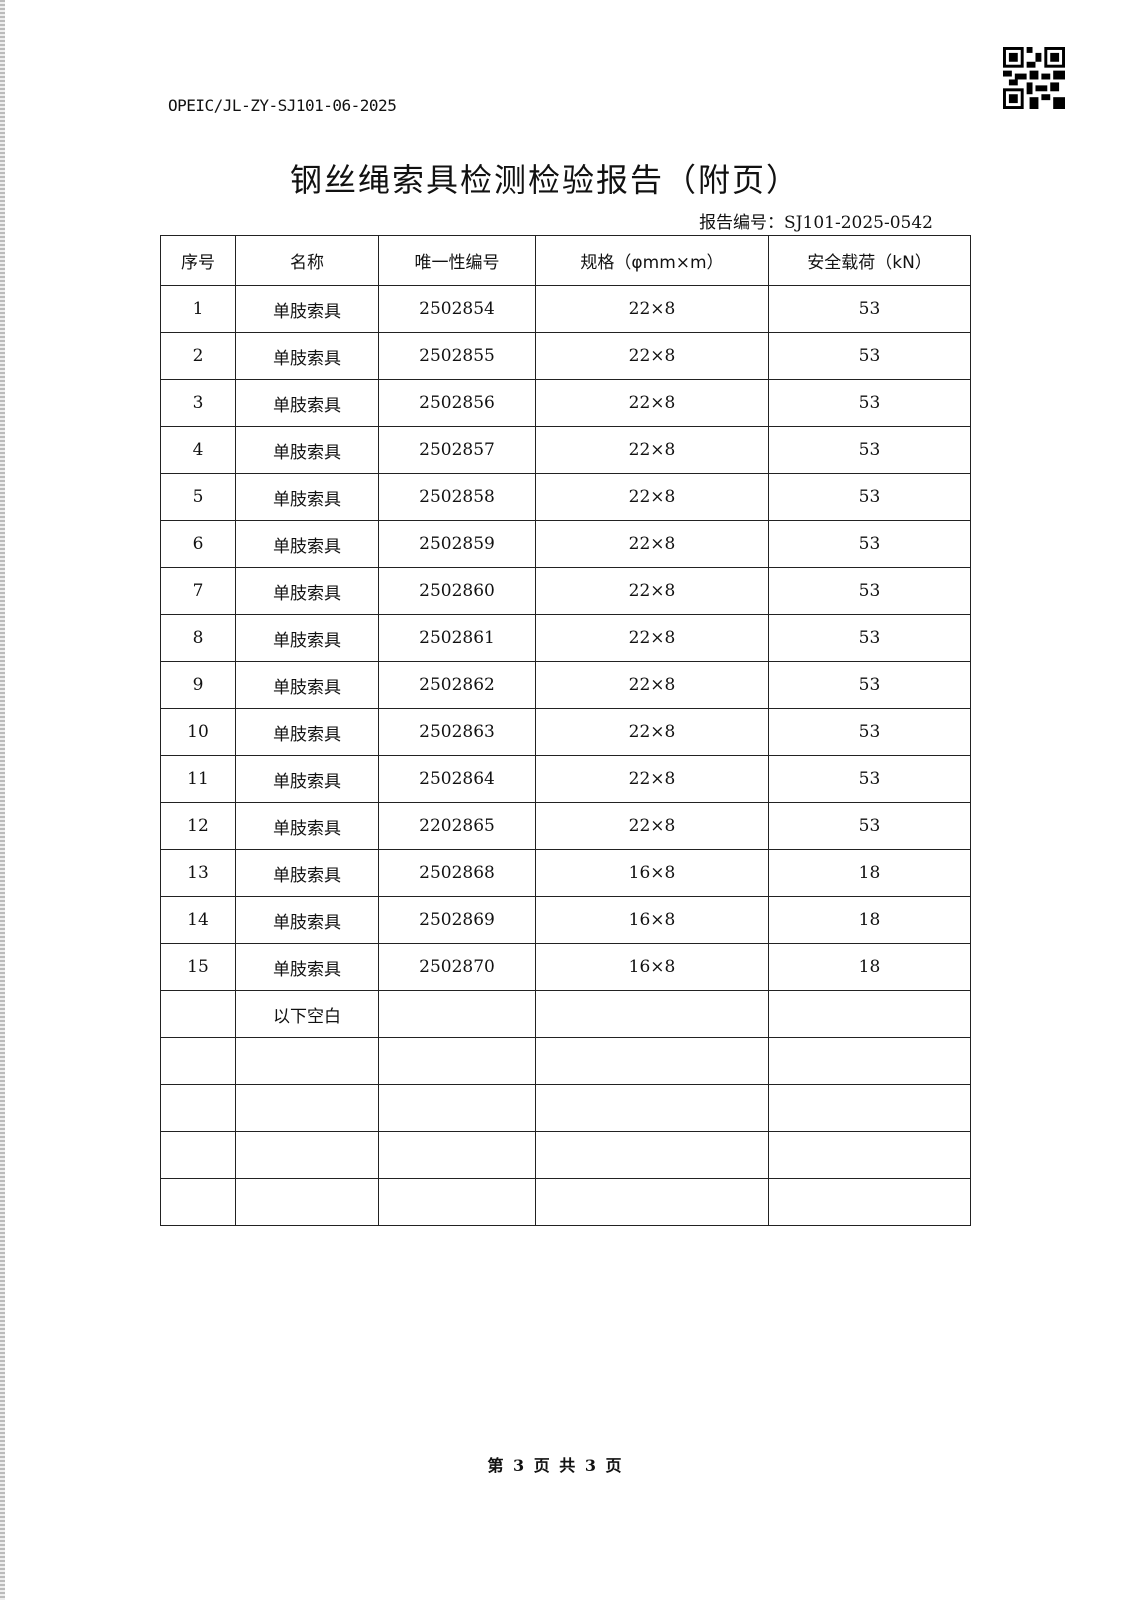 This screenshot has width=1131, height=1600. I want to click on column-header: 安全载荷（kN）, so click(869, 260).